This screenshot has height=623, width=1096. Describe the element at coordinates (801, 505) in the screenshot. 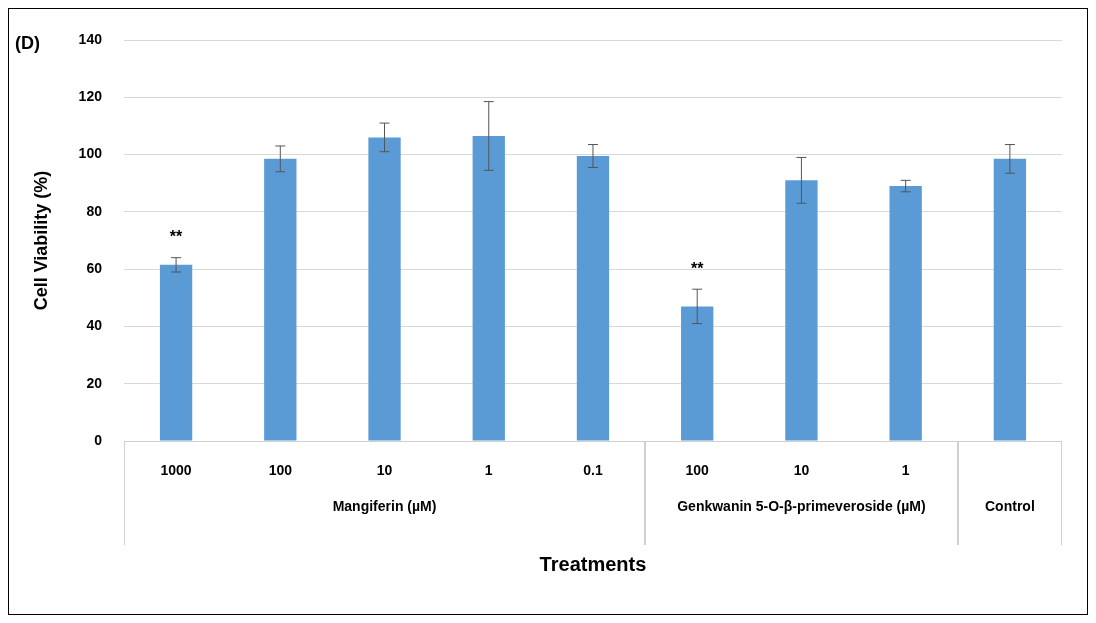

I see `text: Genkwanin 5-O-β-primeveroside (µM)` at that location.